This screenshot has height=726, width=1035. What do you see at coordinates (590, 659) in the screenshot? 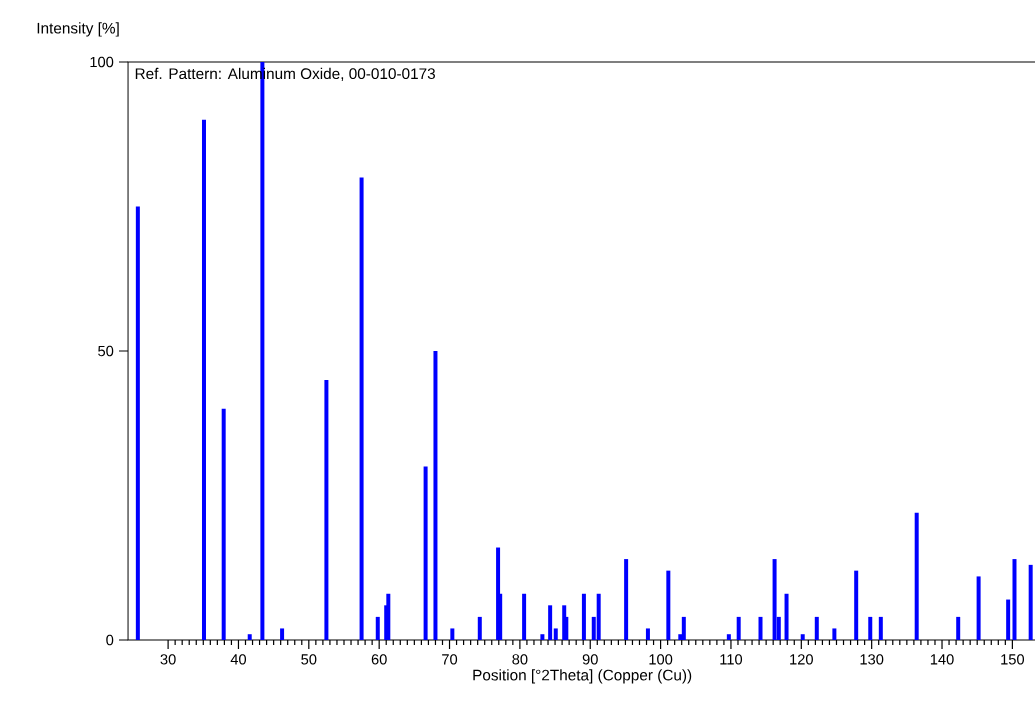
I see `x-tick-label: 90` at bounding box center [590, 659].